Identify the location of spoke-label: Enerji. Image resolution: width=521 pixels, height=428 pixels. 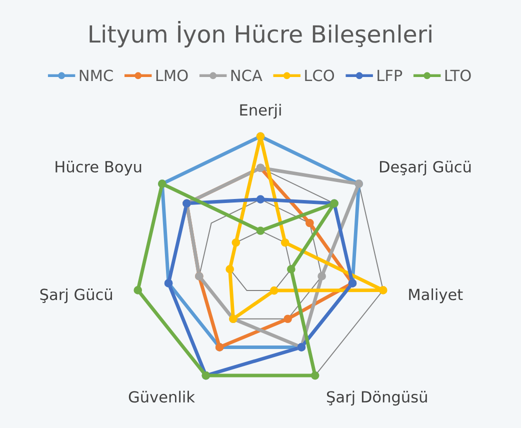
(260, 111).